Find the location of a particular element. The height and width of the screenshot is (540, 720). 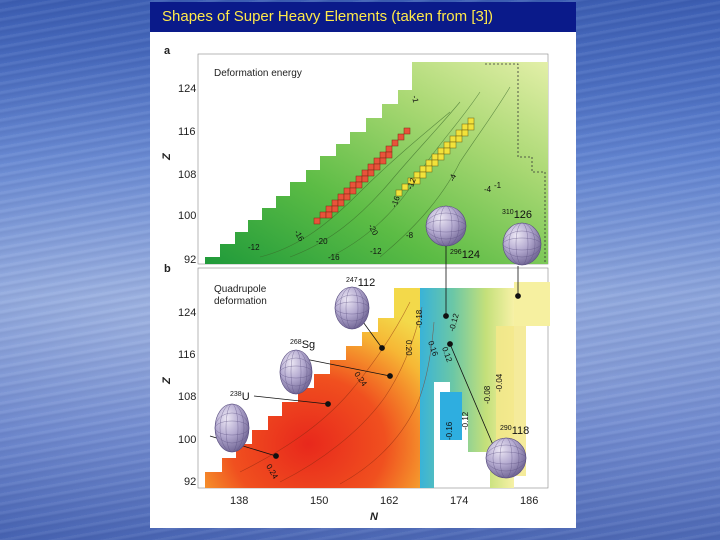

nucleus-symbol: U is located at coordinates (246, 397).